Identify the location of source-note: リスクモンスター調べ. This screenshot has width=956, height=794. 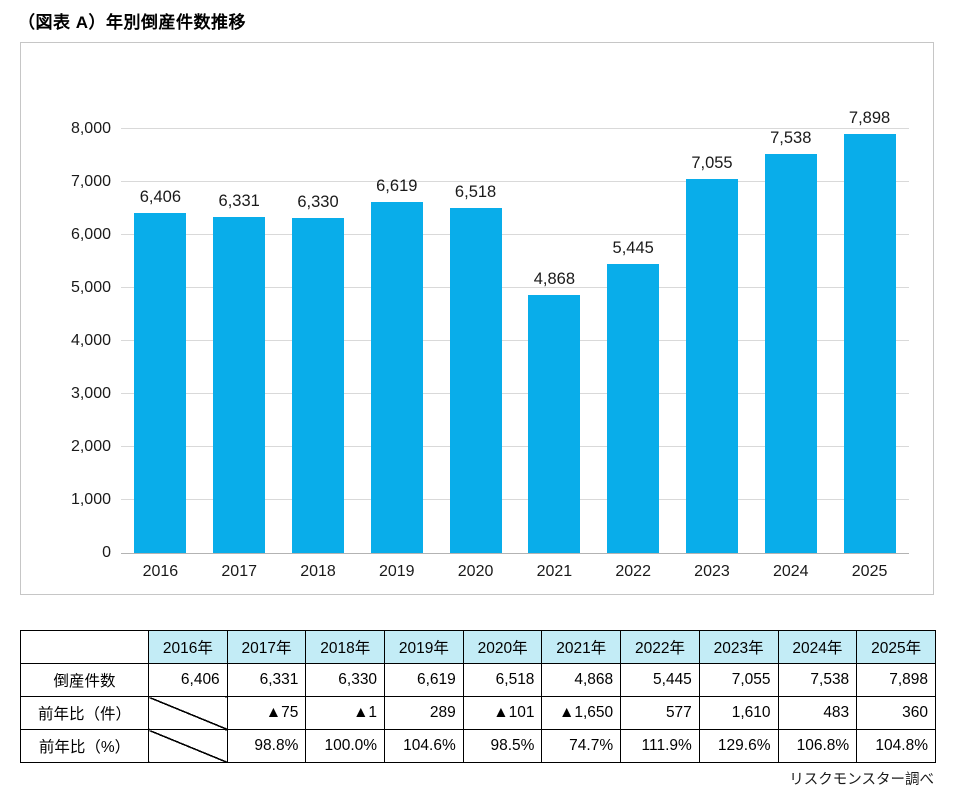
(861, 780).